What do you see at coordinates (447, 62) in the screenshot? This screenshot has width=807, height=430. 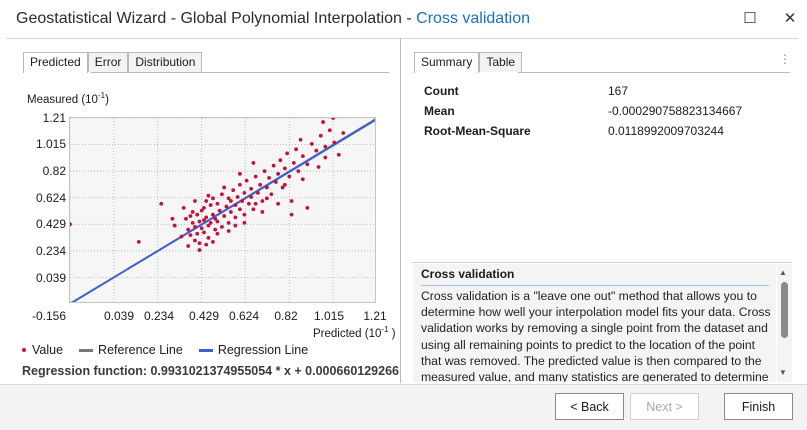 I see `tab-summary: Summary` at bounding box center [447, 62].